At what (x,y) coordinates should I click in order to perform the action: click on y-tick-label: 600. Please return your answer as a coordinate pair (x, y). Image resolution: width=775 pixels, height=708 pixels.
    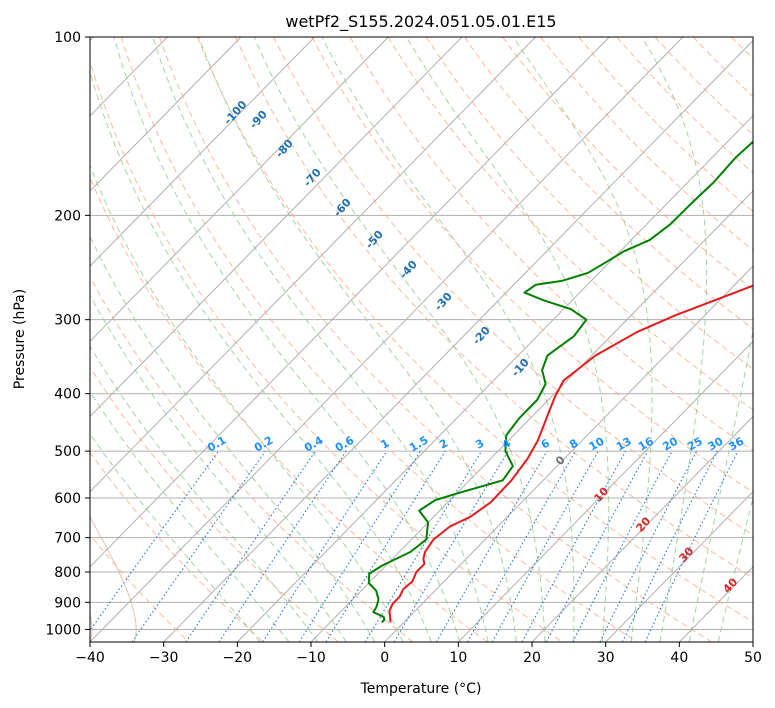
    Looking at the image, I should click on (67, 499).